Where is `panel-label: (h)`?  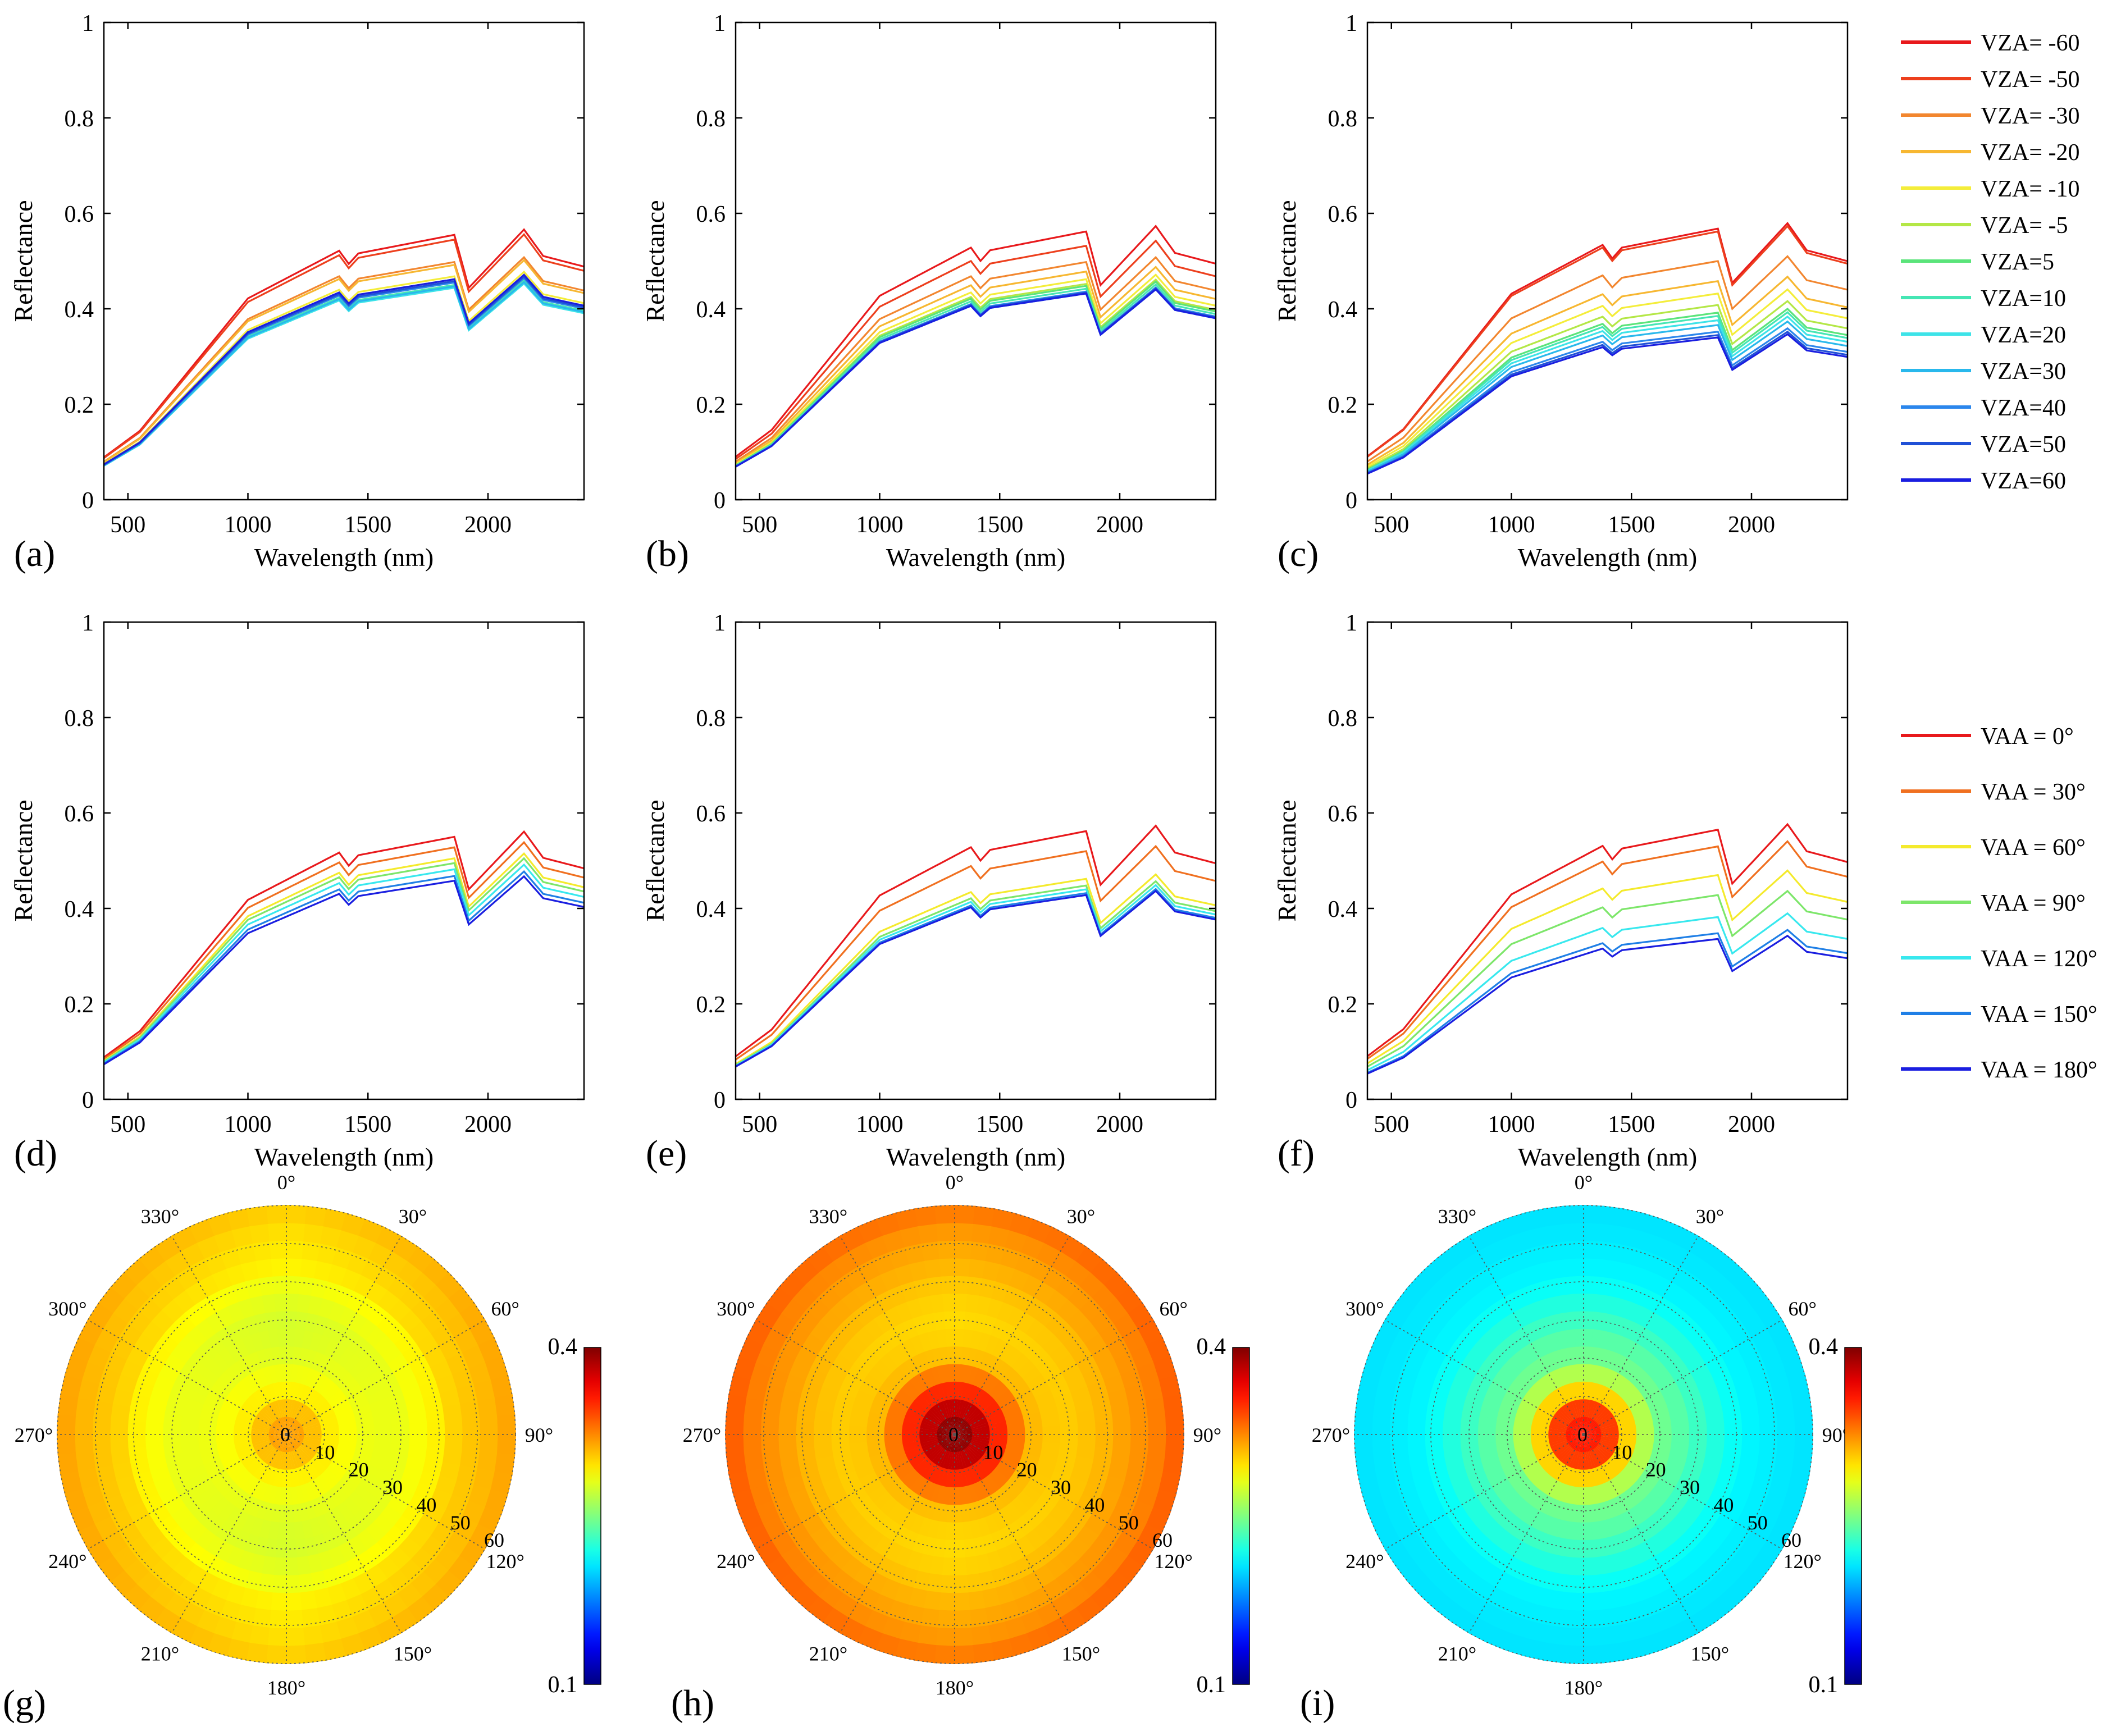 panel-label: (h) is located at coordinates (692, 1704).